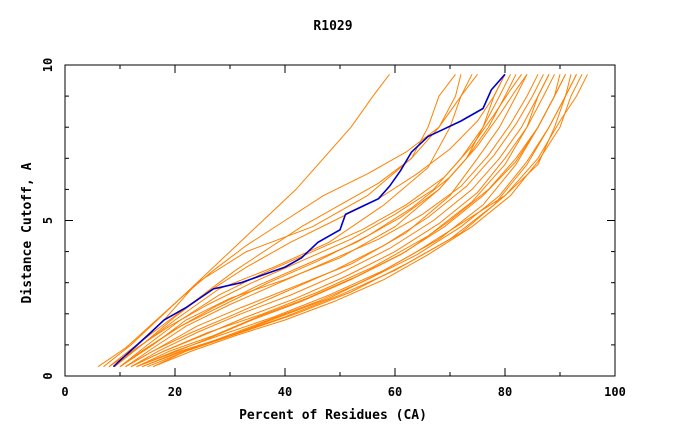  Describe the element at coordinates (48, 375) in the screenshot. I see `y-tick-label: 0` at that location.